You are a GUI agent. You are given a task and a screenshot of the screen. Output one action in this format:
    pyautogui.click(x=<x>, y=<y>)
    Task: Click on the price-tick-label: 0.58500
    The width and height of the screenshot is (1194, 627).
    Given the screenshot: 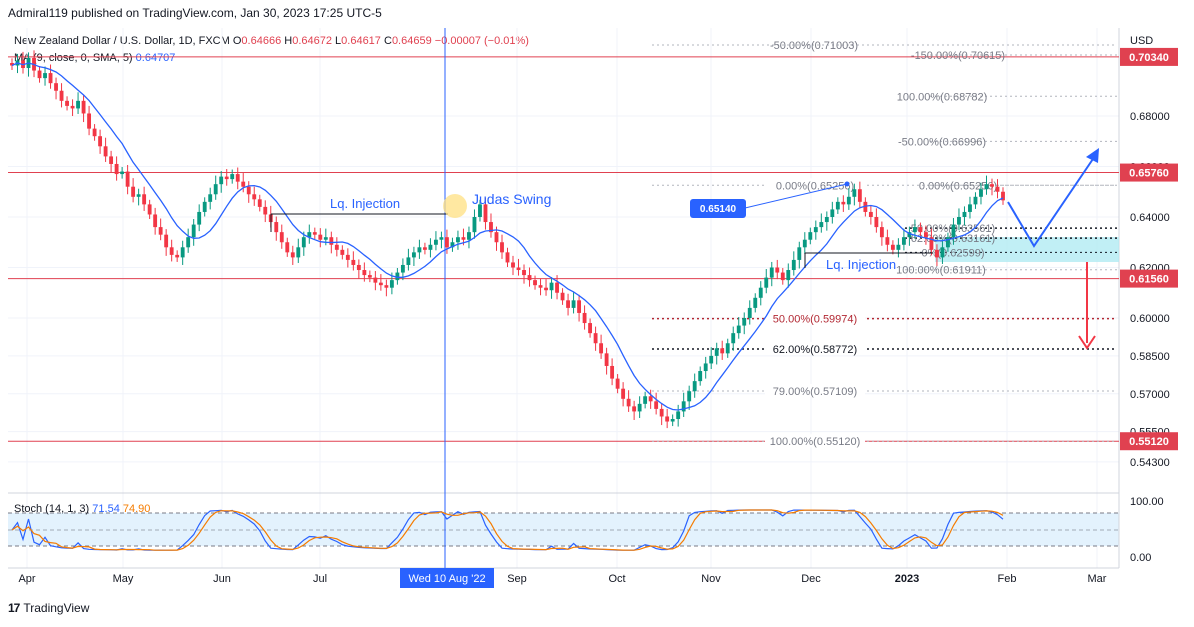 What is the action you would take?
    pyautogui.click(x=1150, y=357)
    